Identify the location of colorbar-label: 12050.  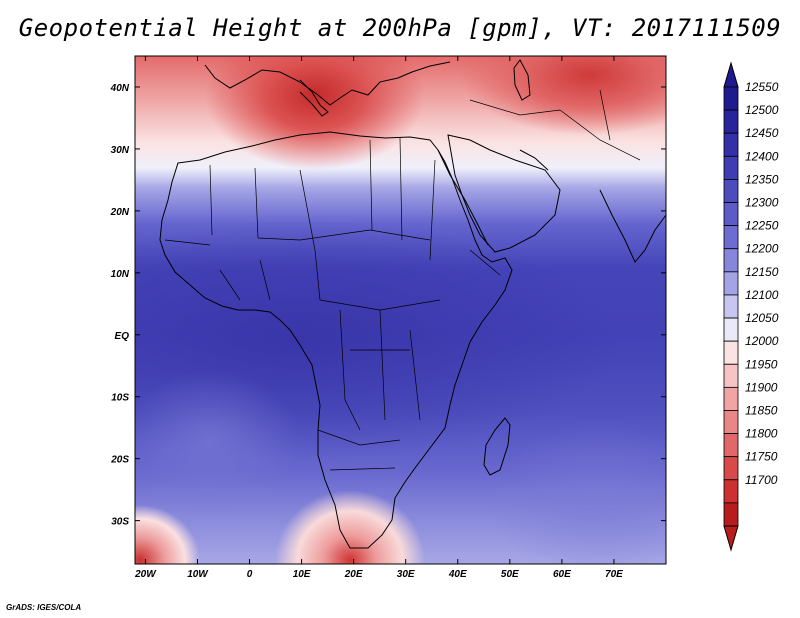
(762, 318).